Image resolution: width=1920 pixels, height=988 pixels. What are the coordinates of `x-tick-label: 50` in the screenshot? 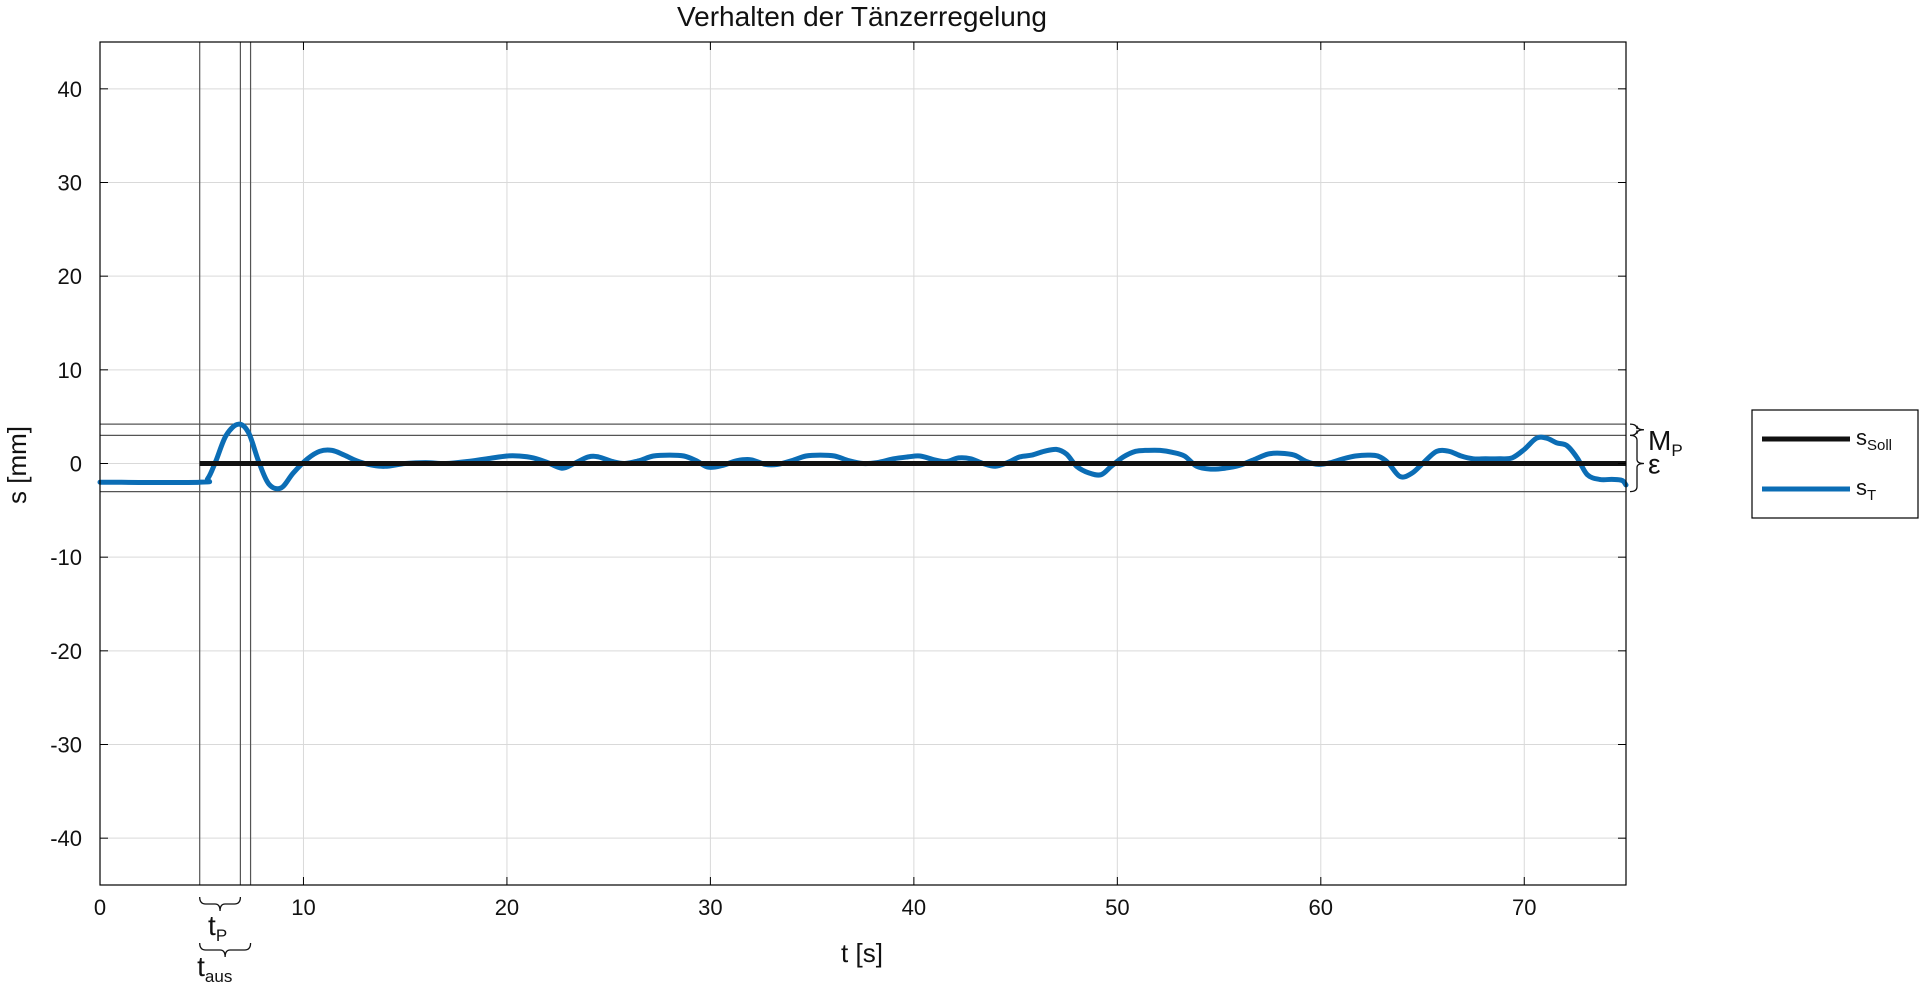 It's located at (1117, 907).